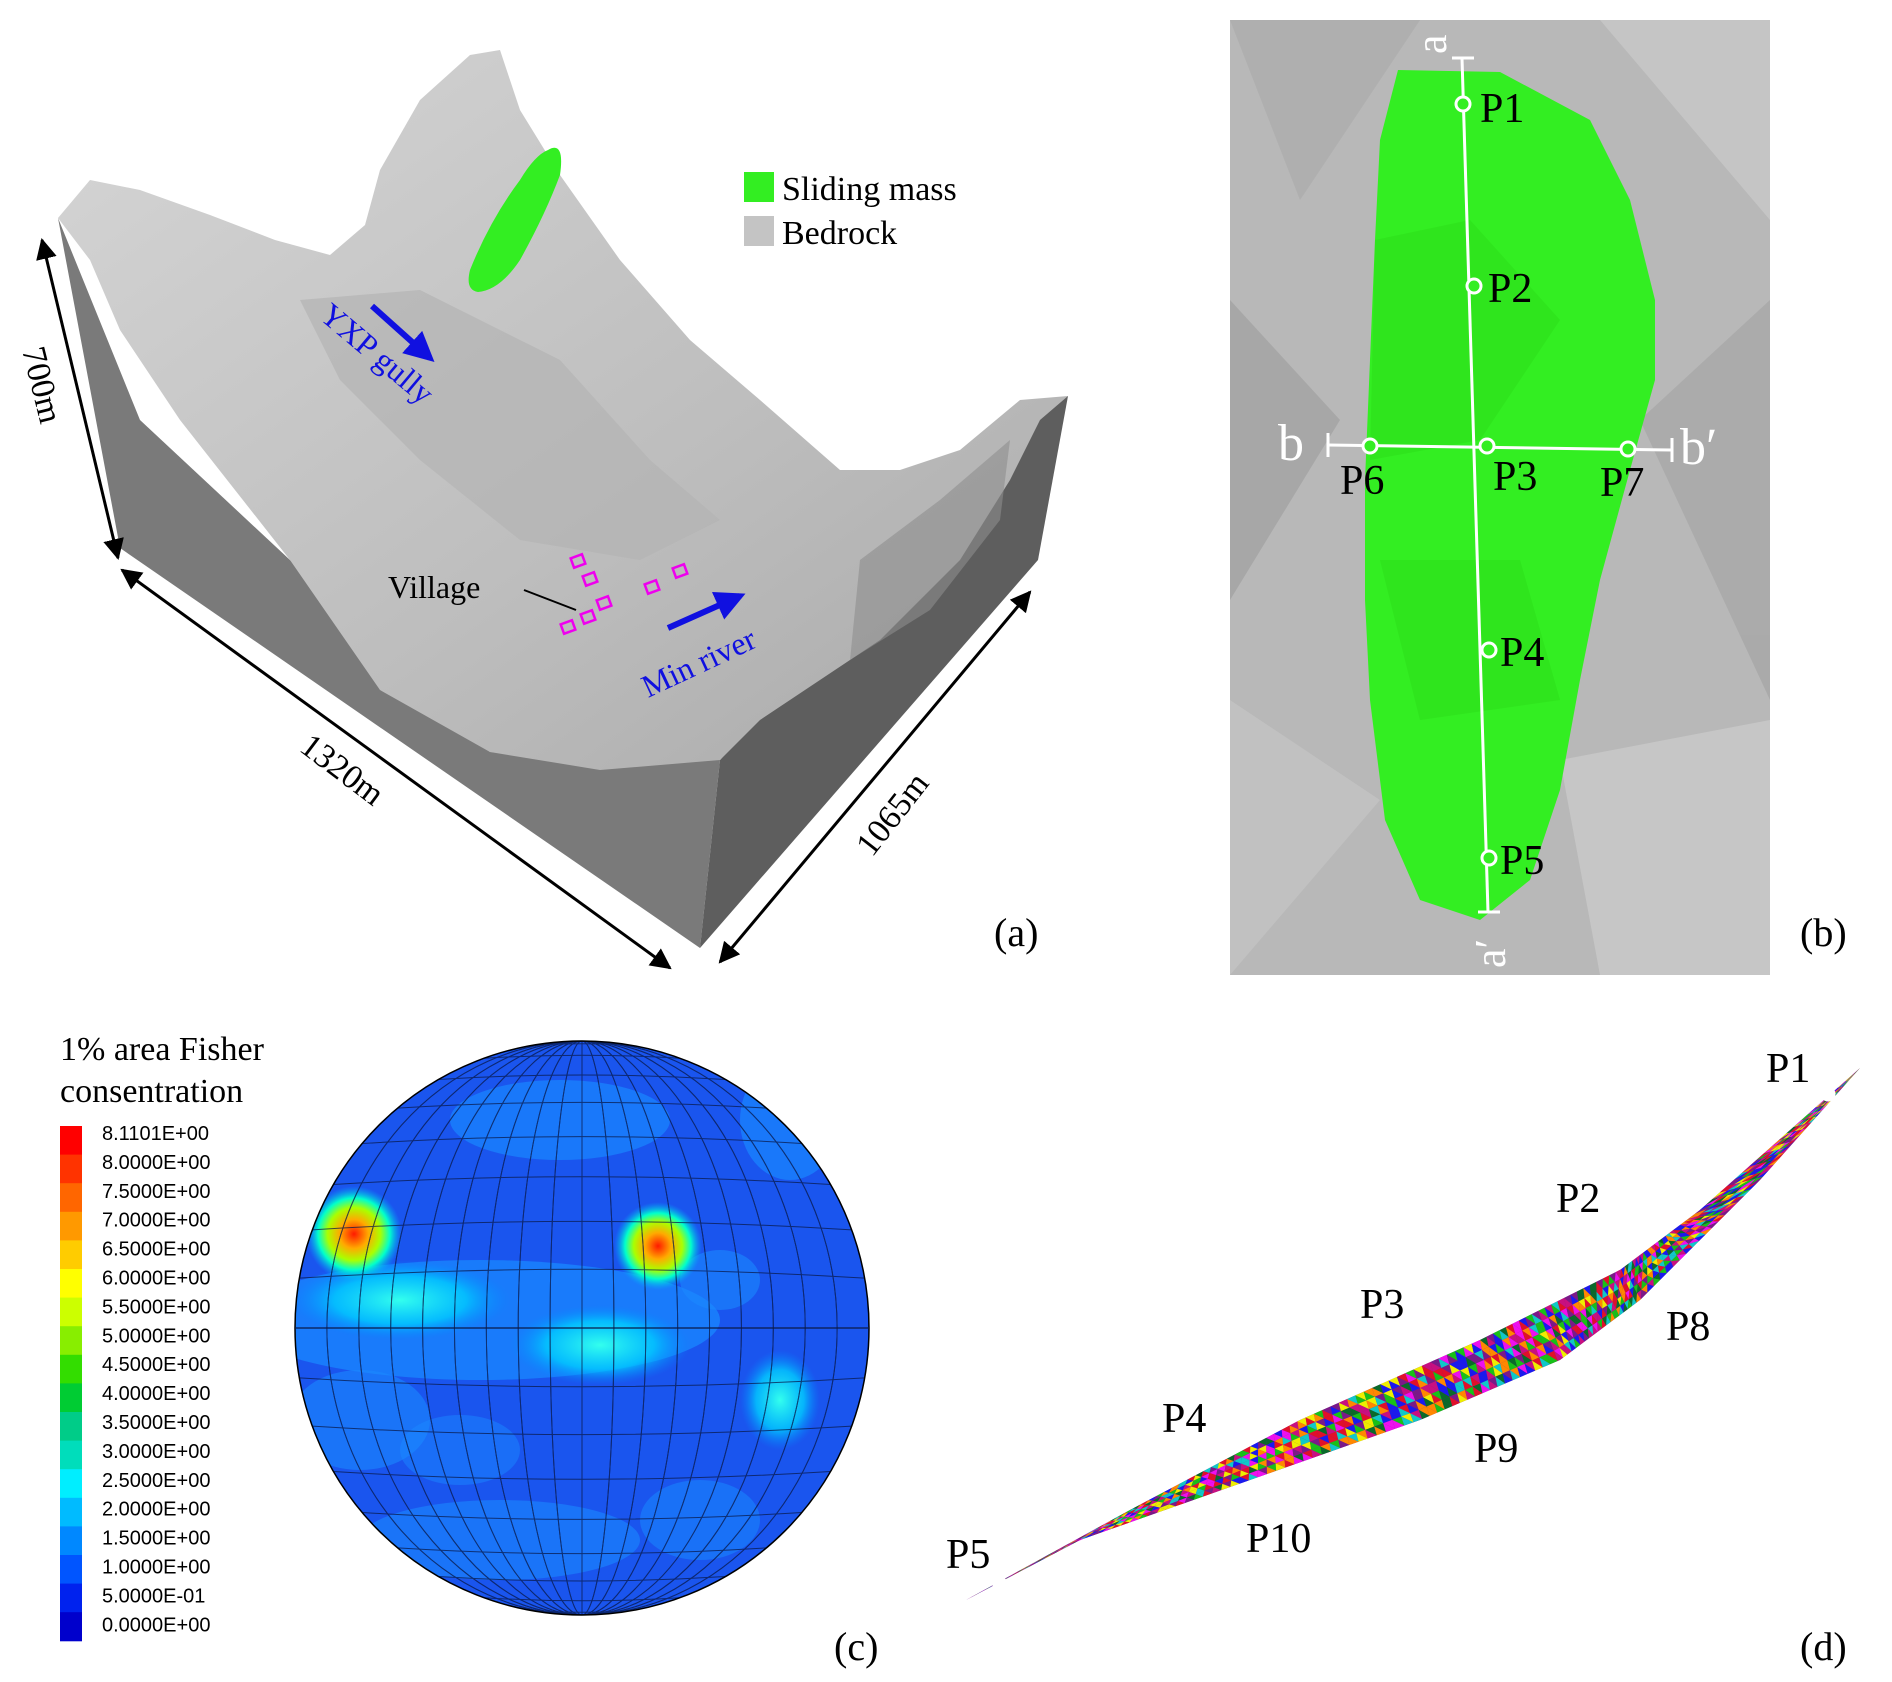  I want to click on stereonet-sphere, so click(582, 1328).